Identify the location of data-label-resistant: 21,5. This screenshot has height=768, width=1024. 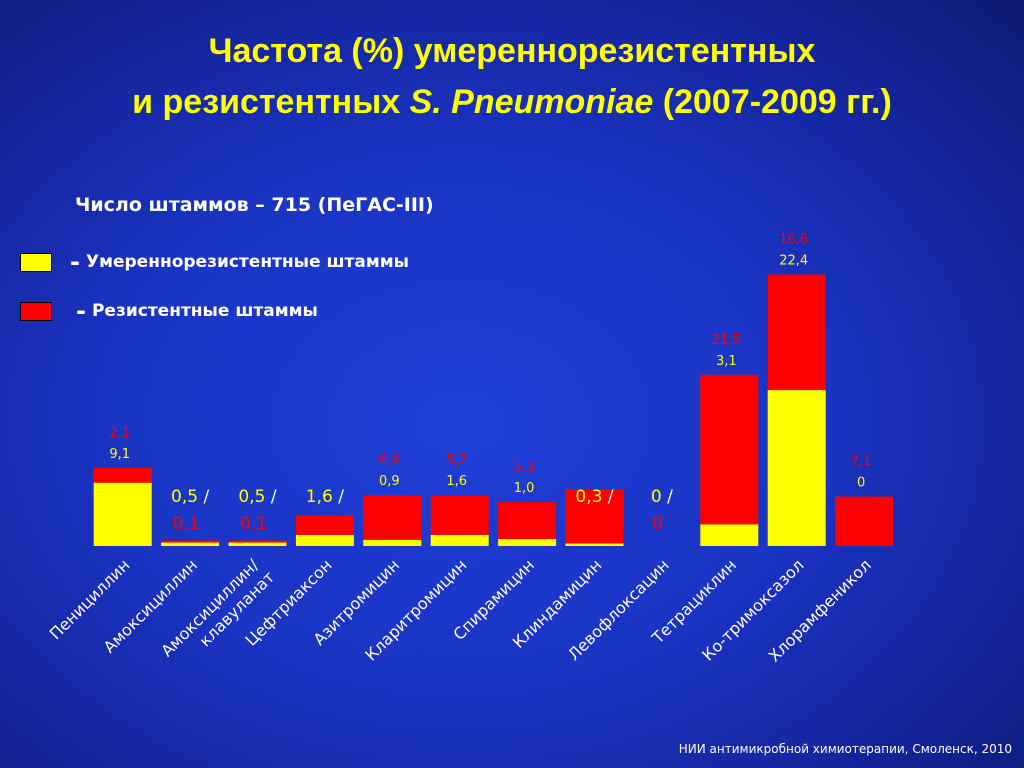
(726, 340).